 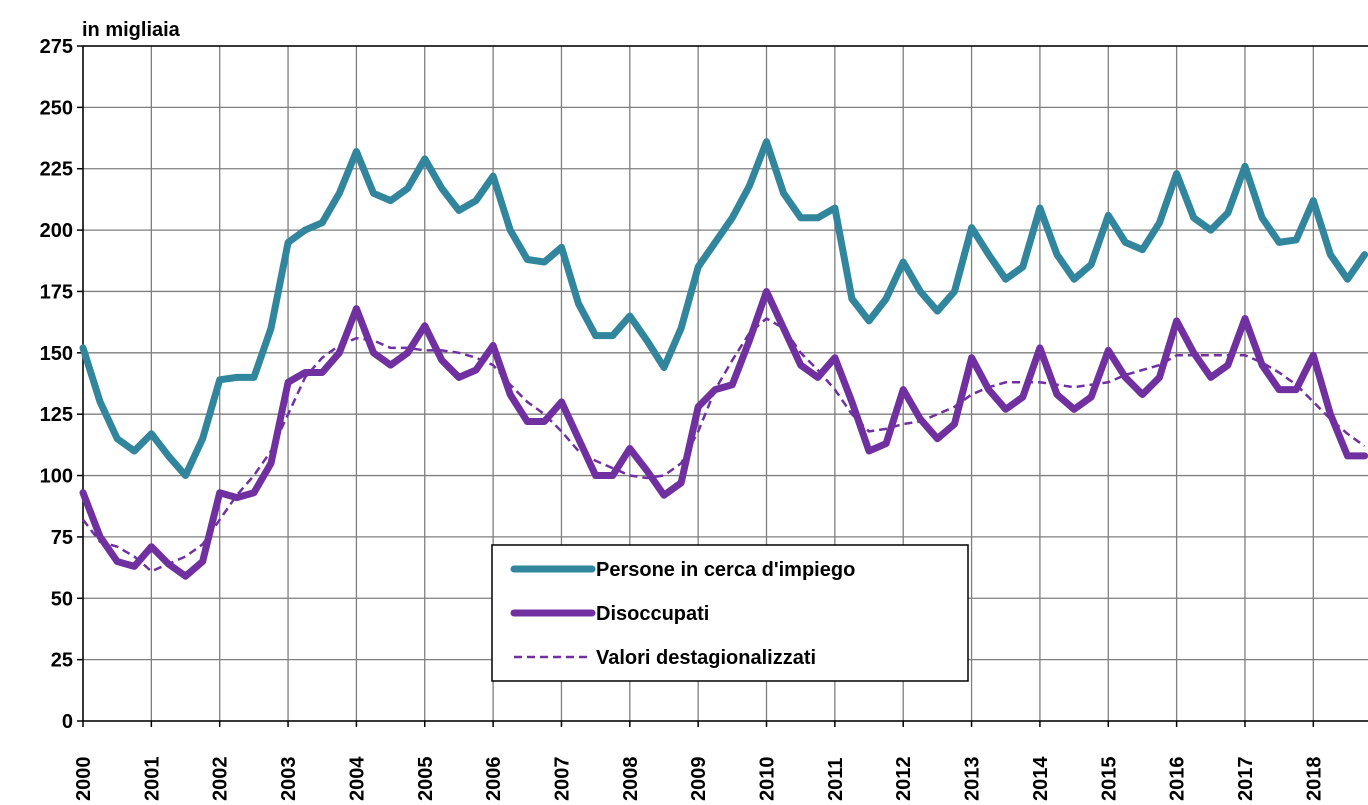 What do you see at coordinates (357, 778) in the screenshot?
I see `x-tick-label: 2004` at bounding box center [357, 778].